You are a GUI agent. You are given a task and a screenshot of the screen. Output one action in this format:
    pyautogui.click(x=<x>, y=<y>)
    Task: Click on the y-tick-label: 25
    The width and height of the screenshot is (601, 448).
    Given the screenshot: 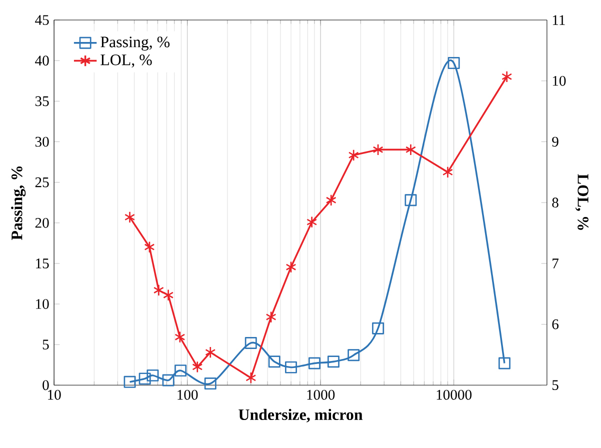 What is the action you would take?
    pyautogui.click(x=42, y=182)
    